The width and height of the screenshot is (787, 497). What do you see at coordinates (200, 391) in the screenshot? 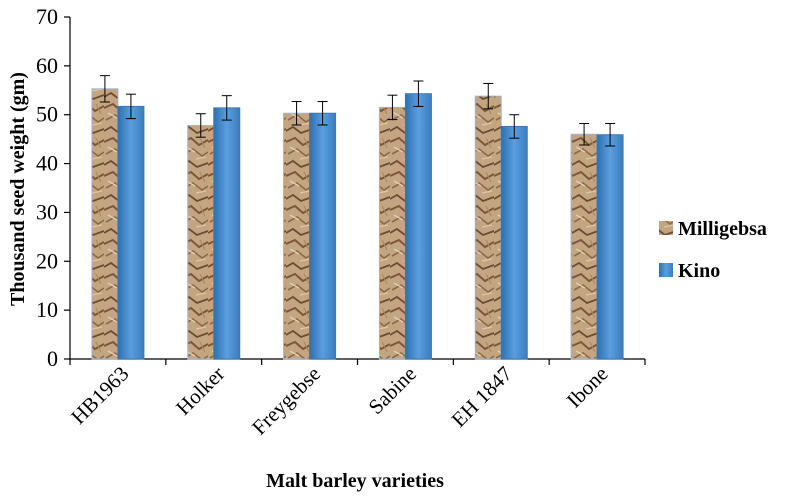
I see `x-tick-label: Holker` at bounding box center [200, 391].